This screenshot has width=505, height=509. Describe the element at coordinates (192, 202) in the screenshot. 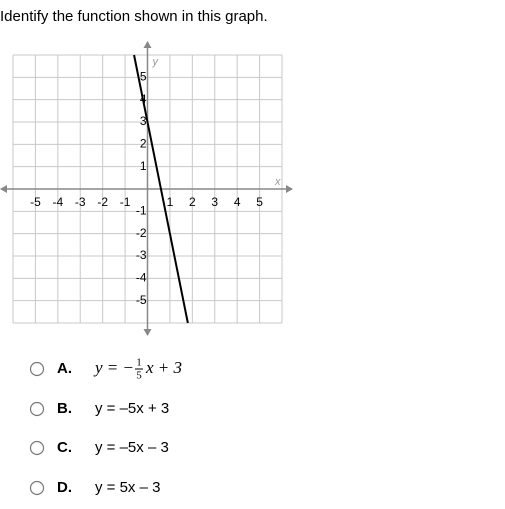

I see `x-tick-label: 2` at that location.